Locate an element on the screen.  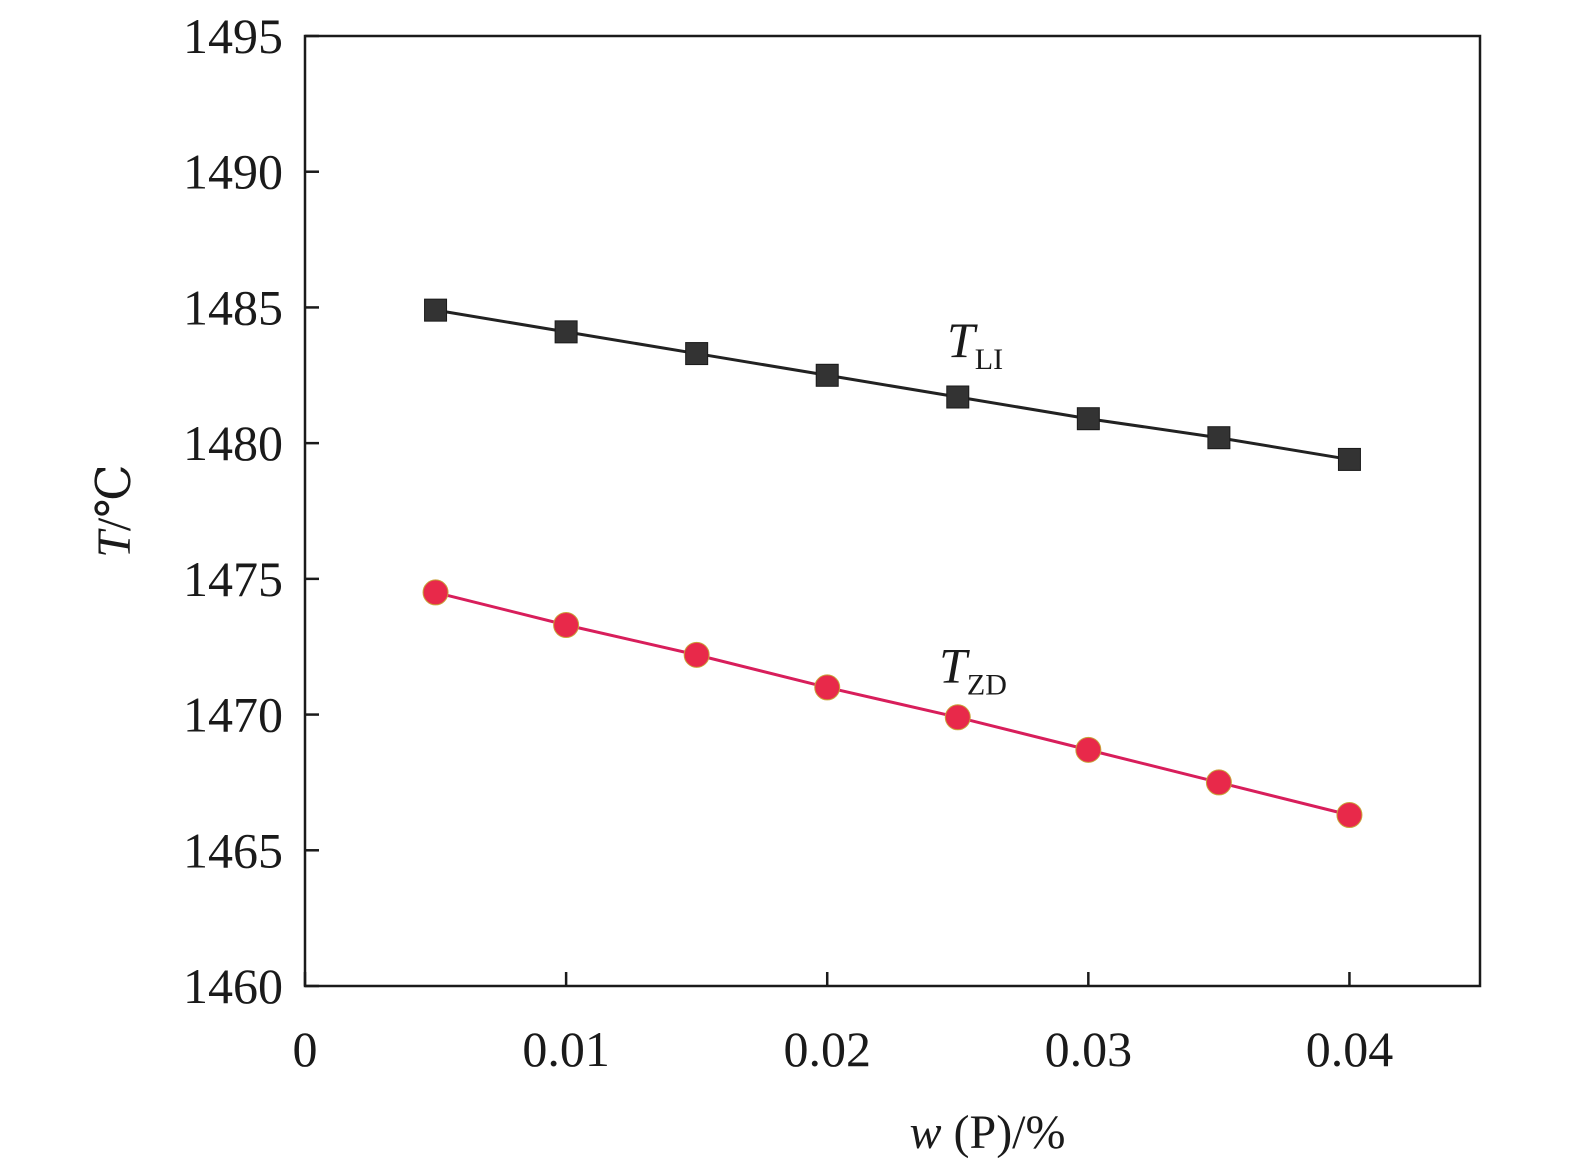
series-label-sub: ZD is located at coordinates (987, 684).